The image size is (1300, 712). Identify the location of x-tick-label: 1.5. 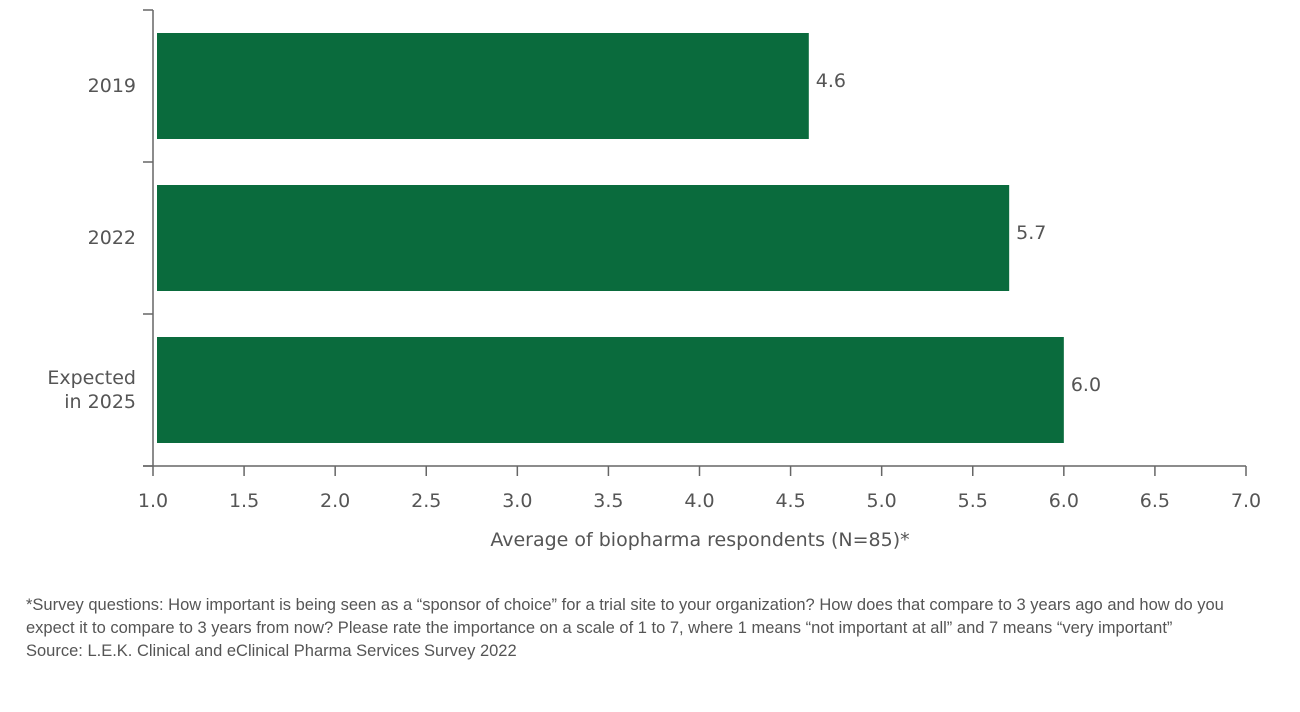
(244, 501).